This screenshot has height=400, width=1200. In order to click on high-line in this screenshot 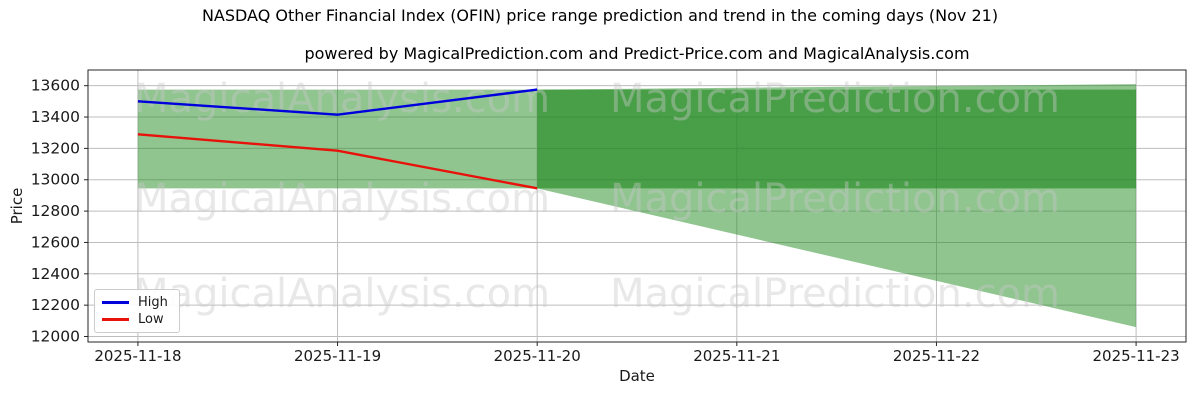, I will do `click(337, 102)`.